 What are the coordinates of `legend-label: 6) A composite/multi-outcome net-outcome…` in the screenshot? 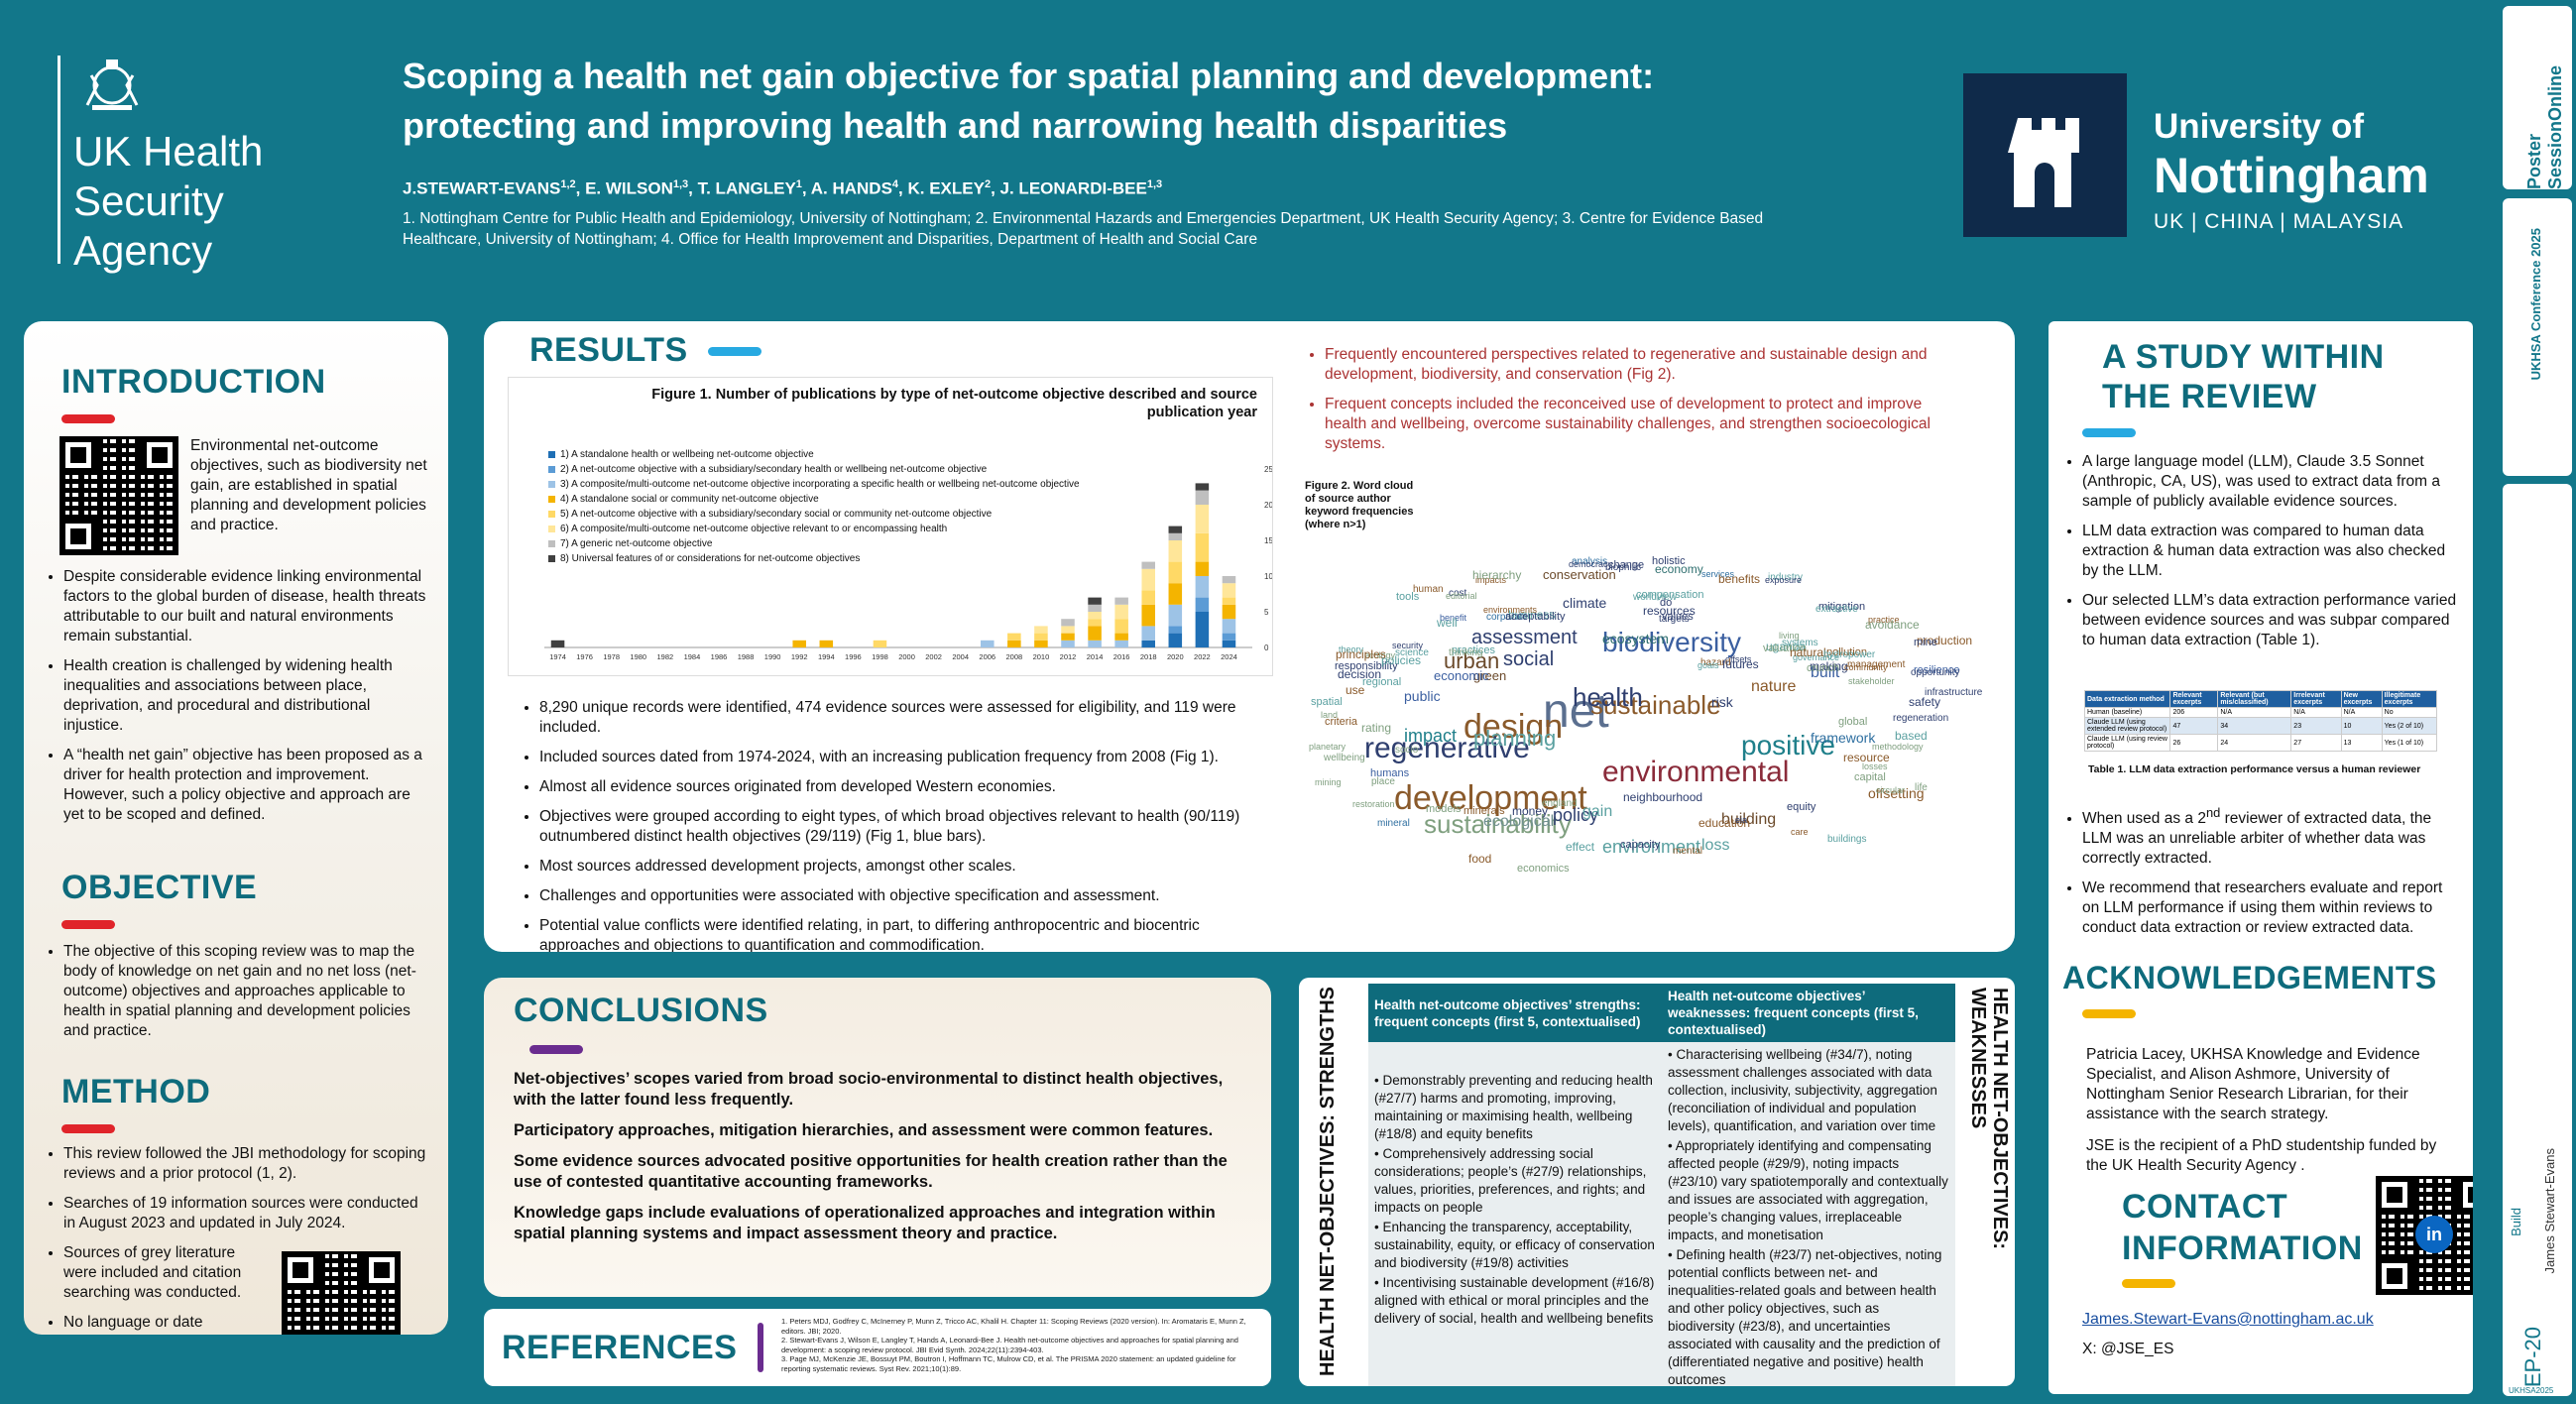 It's located at (754, 529).